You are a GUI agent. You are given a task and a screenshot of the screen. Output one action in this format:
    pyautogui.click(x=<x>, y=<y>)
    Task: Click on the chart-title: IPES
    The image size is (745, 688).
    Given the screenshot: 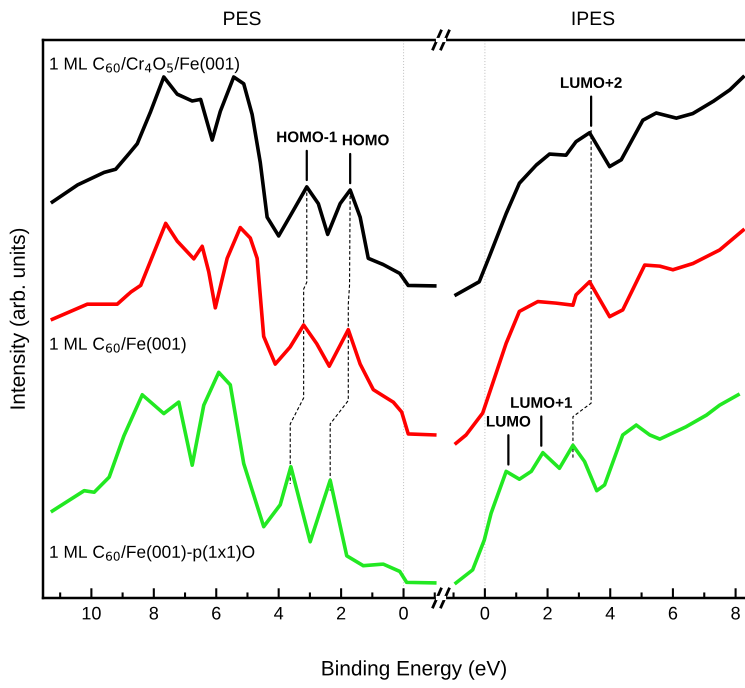 What is the action you would take?
    pyautogui.click(x=593, y=18)
    